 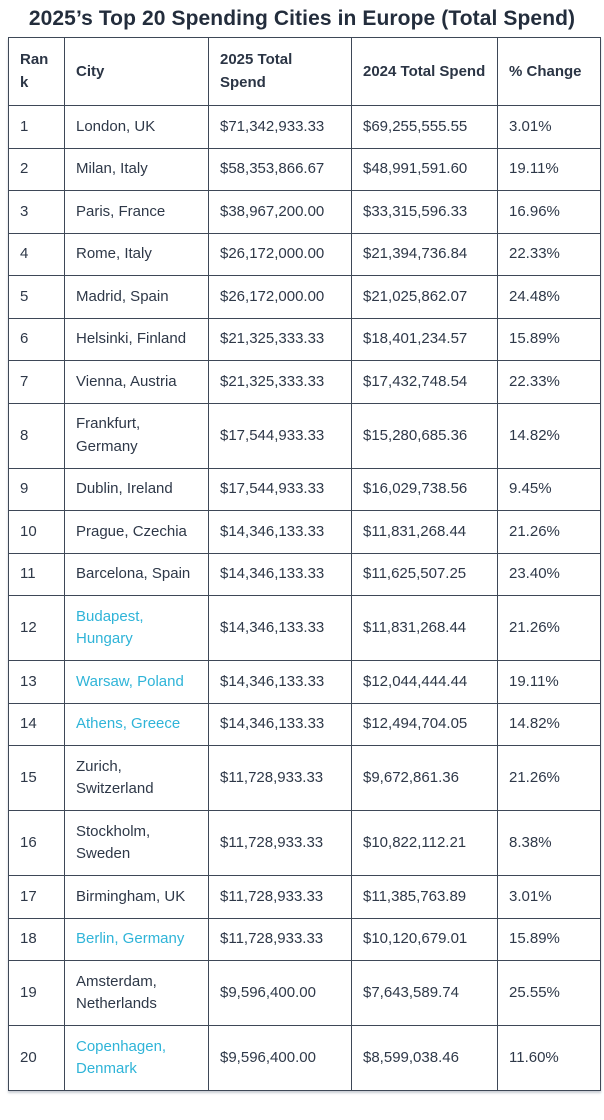 I want to click on pct-change-cell: 14.82%, so click(x=549, y=435).